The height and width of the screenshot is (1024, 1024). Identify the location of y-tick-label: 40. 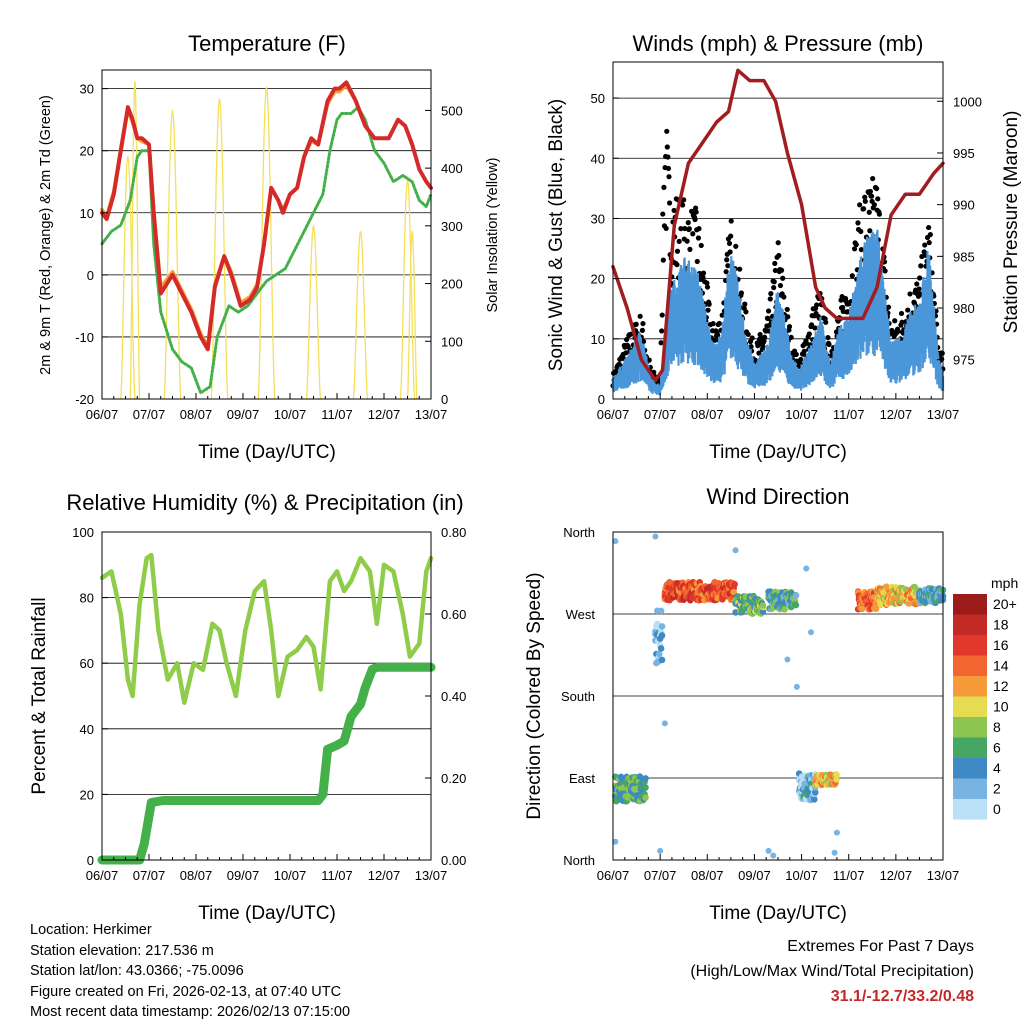
(598, 158).